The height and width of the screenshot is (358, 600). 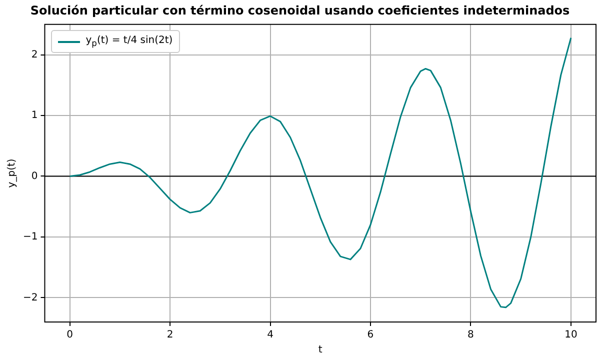 I want to click on chart-title: Solución particular con término cosenoidal usando coeficientes indeterminados, so click(x=300, y=10).